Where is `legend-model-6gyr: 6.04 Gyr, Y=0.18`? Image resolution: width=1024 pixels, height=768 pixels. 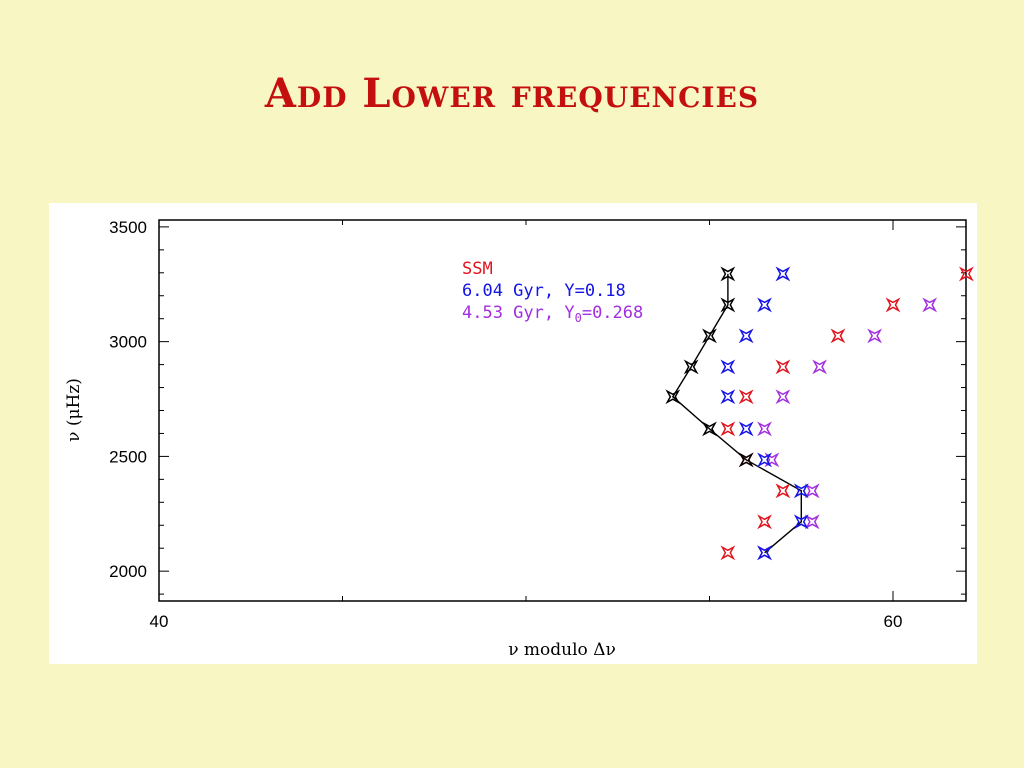
legend-model-6gyr: 6.04 Gyr, Y=0.18 is located at coordinates (544, 291).